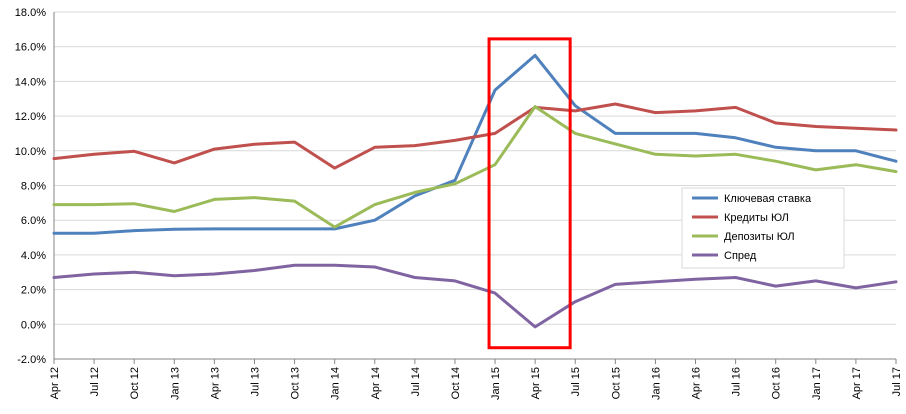 The image size is (906, 414). I want to click on x-tick-label: Jul 16, so click(737, 381).